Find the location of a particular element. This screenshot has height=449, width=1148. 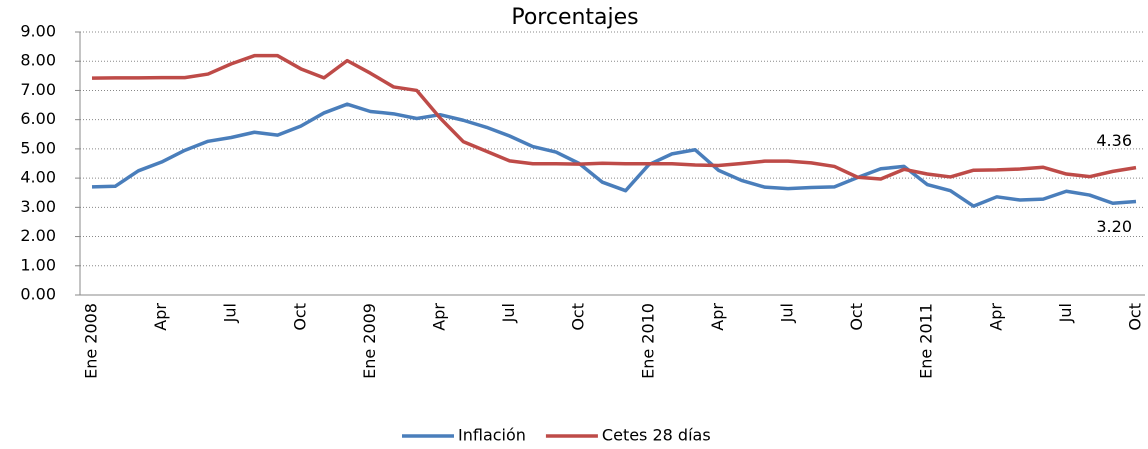

y-tick-label: 8.00 is located at coordinates (38, 60).